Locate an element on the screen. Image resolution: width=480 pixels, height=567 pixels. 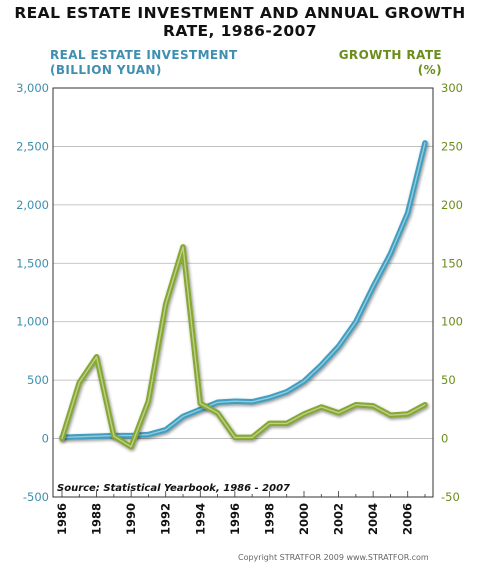
x-tick-label: 2002 is located at coordinates (339, 519).